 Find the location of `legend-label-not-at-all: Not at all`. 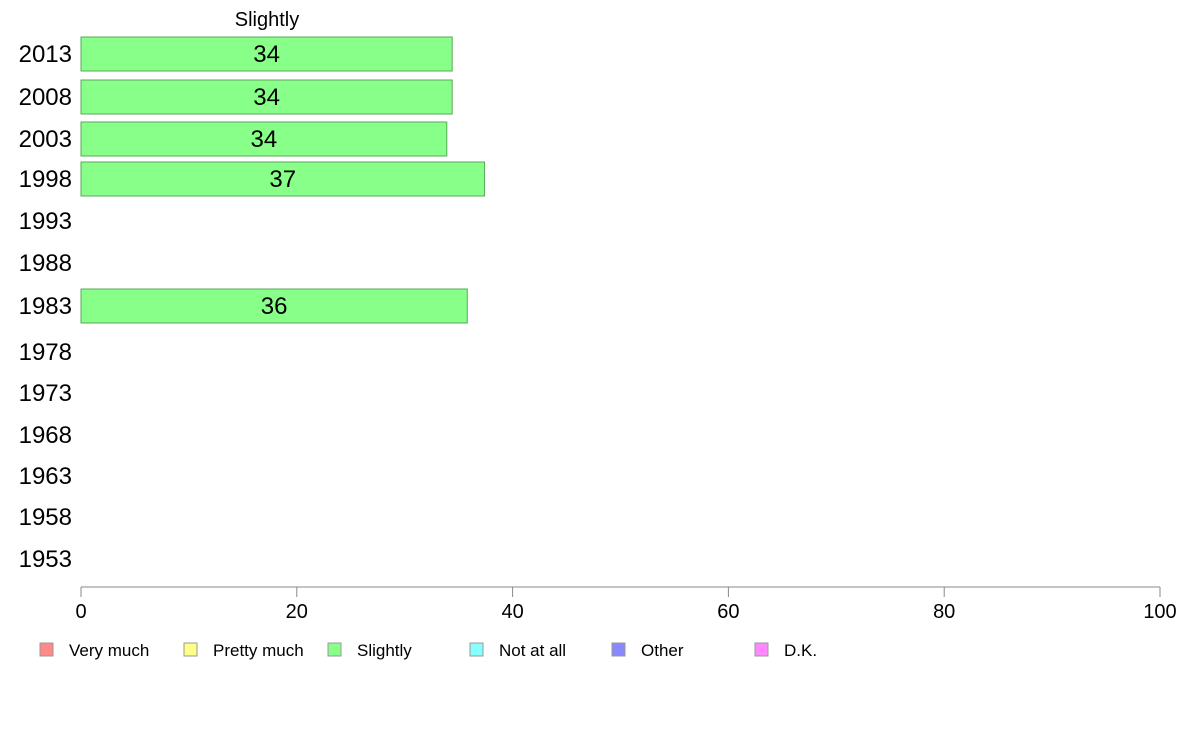

legend-label-not-at-all: Not at all is located at coordinates (532, 650).